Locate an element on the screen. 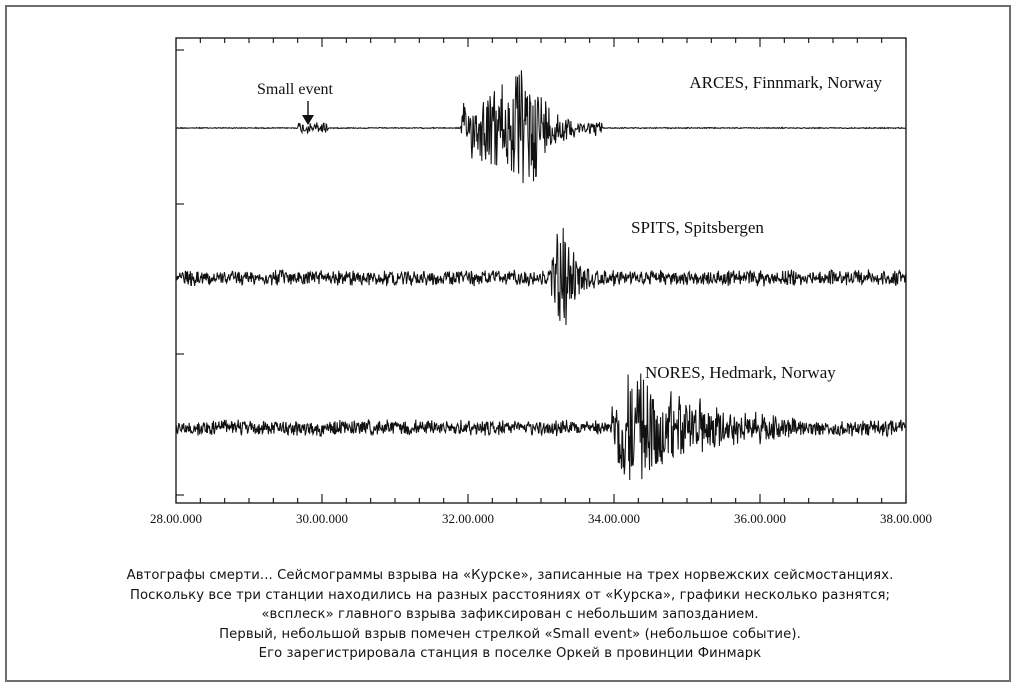  station-label-nores: NORES, Hedmark, Norway is located at coordinates (740, 372).